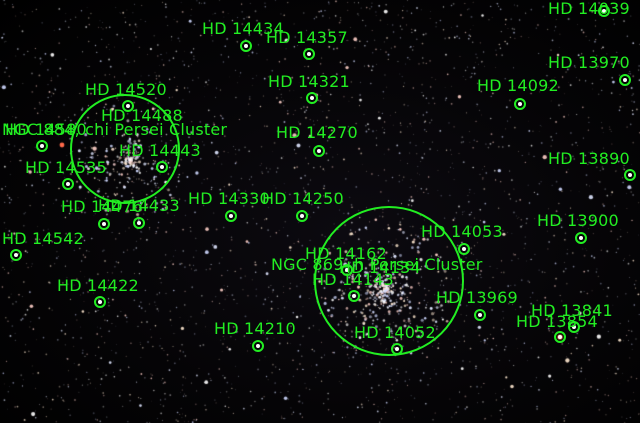  What do you see at coordinates (574, 327) in the screenshot?
I see `star-marker-hd13841` at bounding box center [574, 327].